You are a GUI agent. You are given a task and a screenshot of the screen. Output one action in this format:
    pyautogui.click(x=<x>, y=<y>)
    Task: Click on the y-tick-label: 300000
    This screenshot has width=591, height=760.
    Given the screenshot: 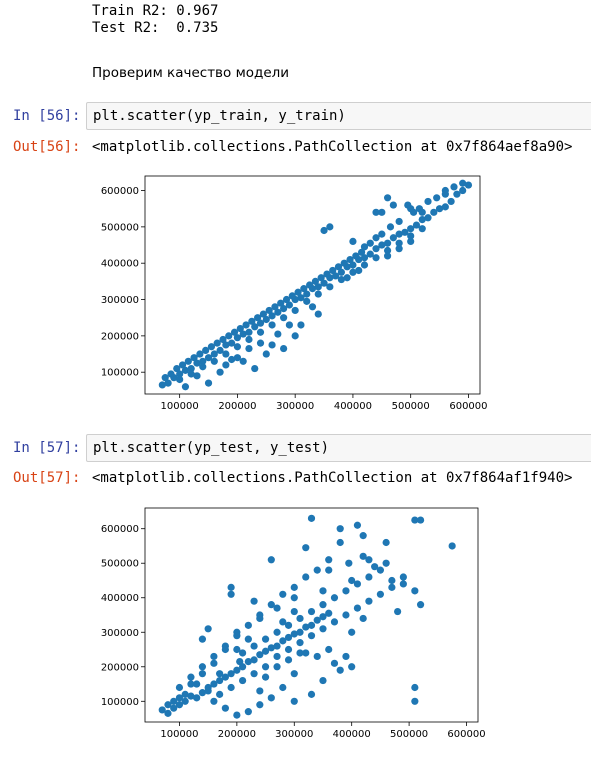 What is the action you would take?
    pyautogui.click(x=120, y=633)
    